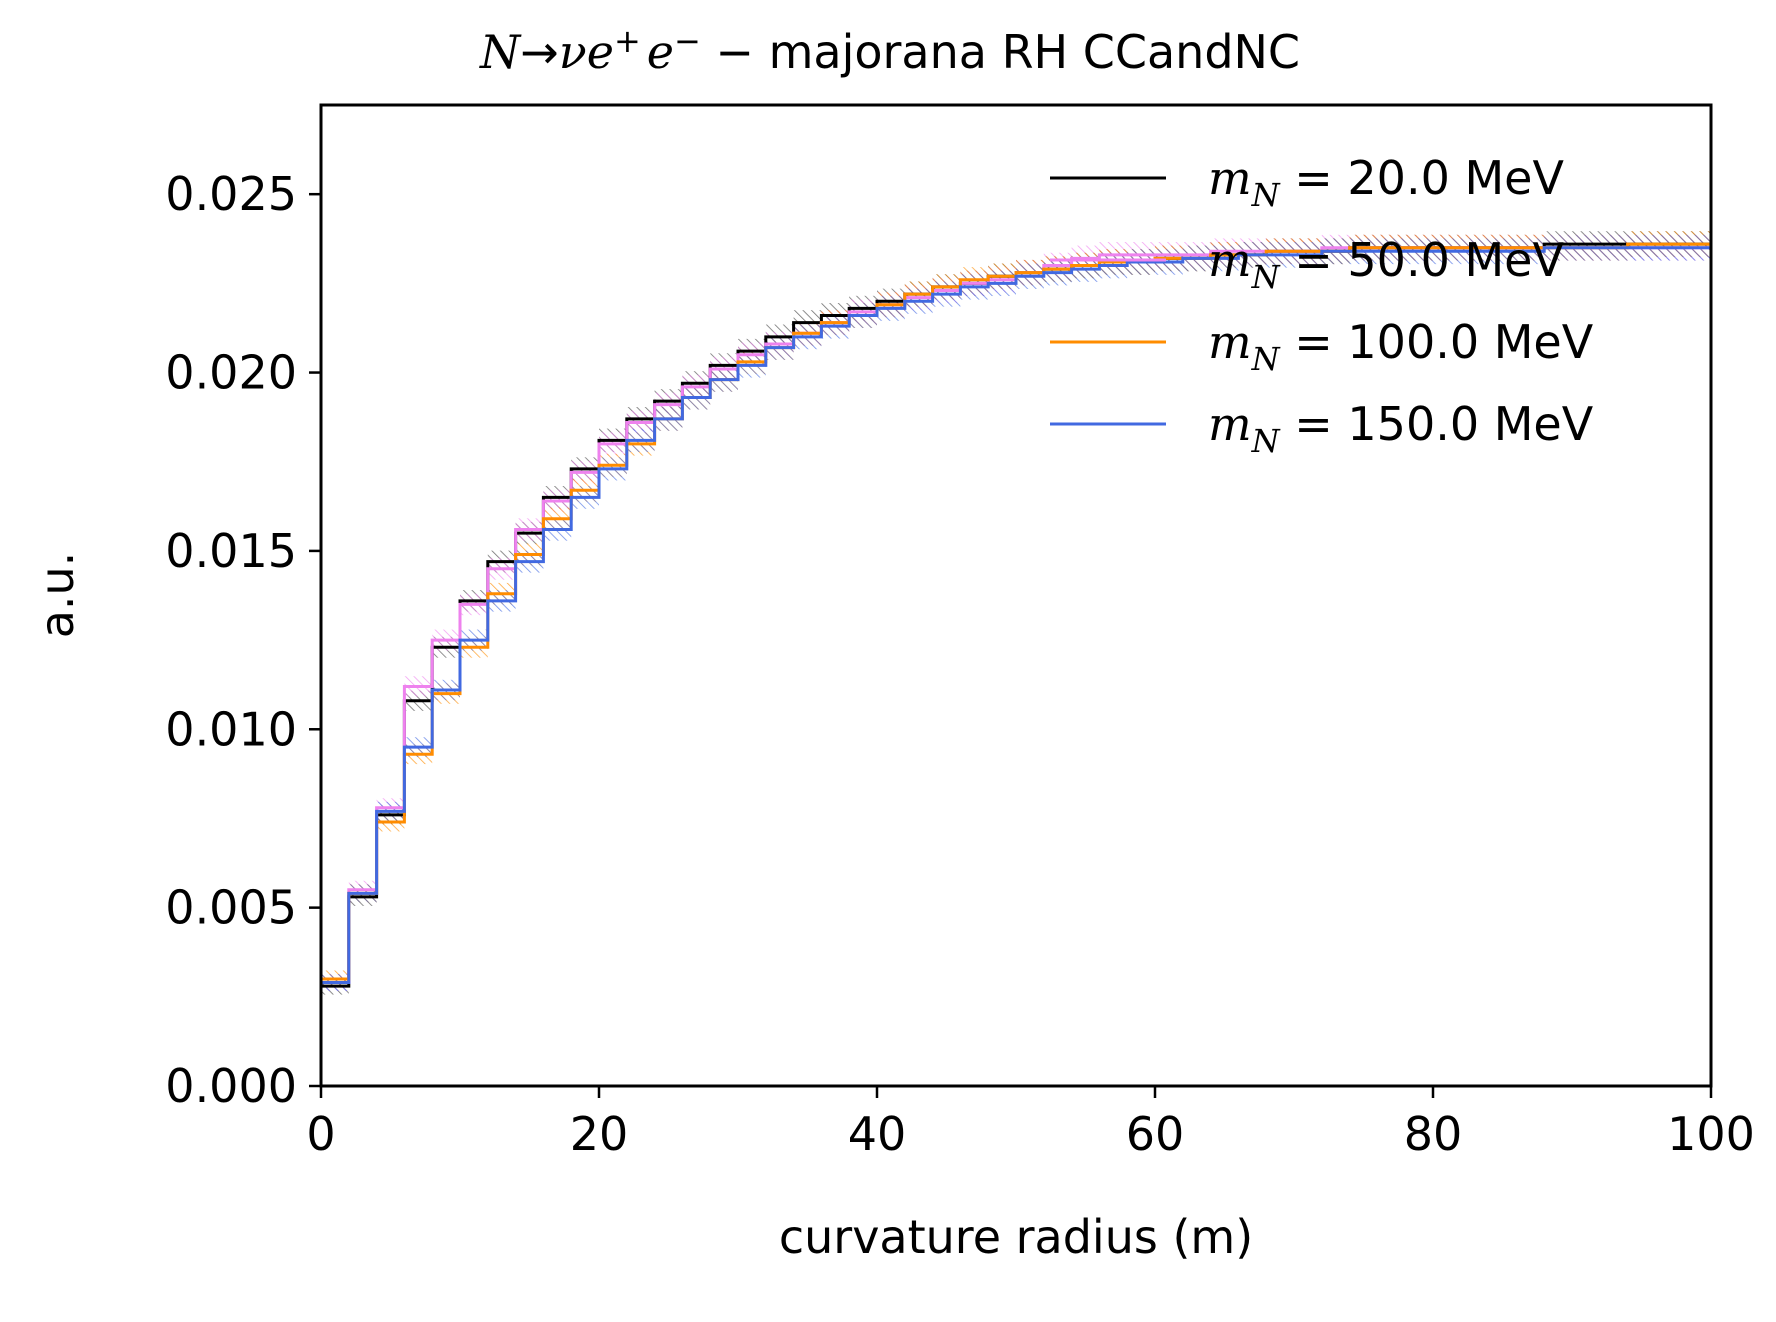  What do you see at coordinates (539, 52) in the screenshot?
I see `title-math-arrow: →` at bounding box center [539, 52].